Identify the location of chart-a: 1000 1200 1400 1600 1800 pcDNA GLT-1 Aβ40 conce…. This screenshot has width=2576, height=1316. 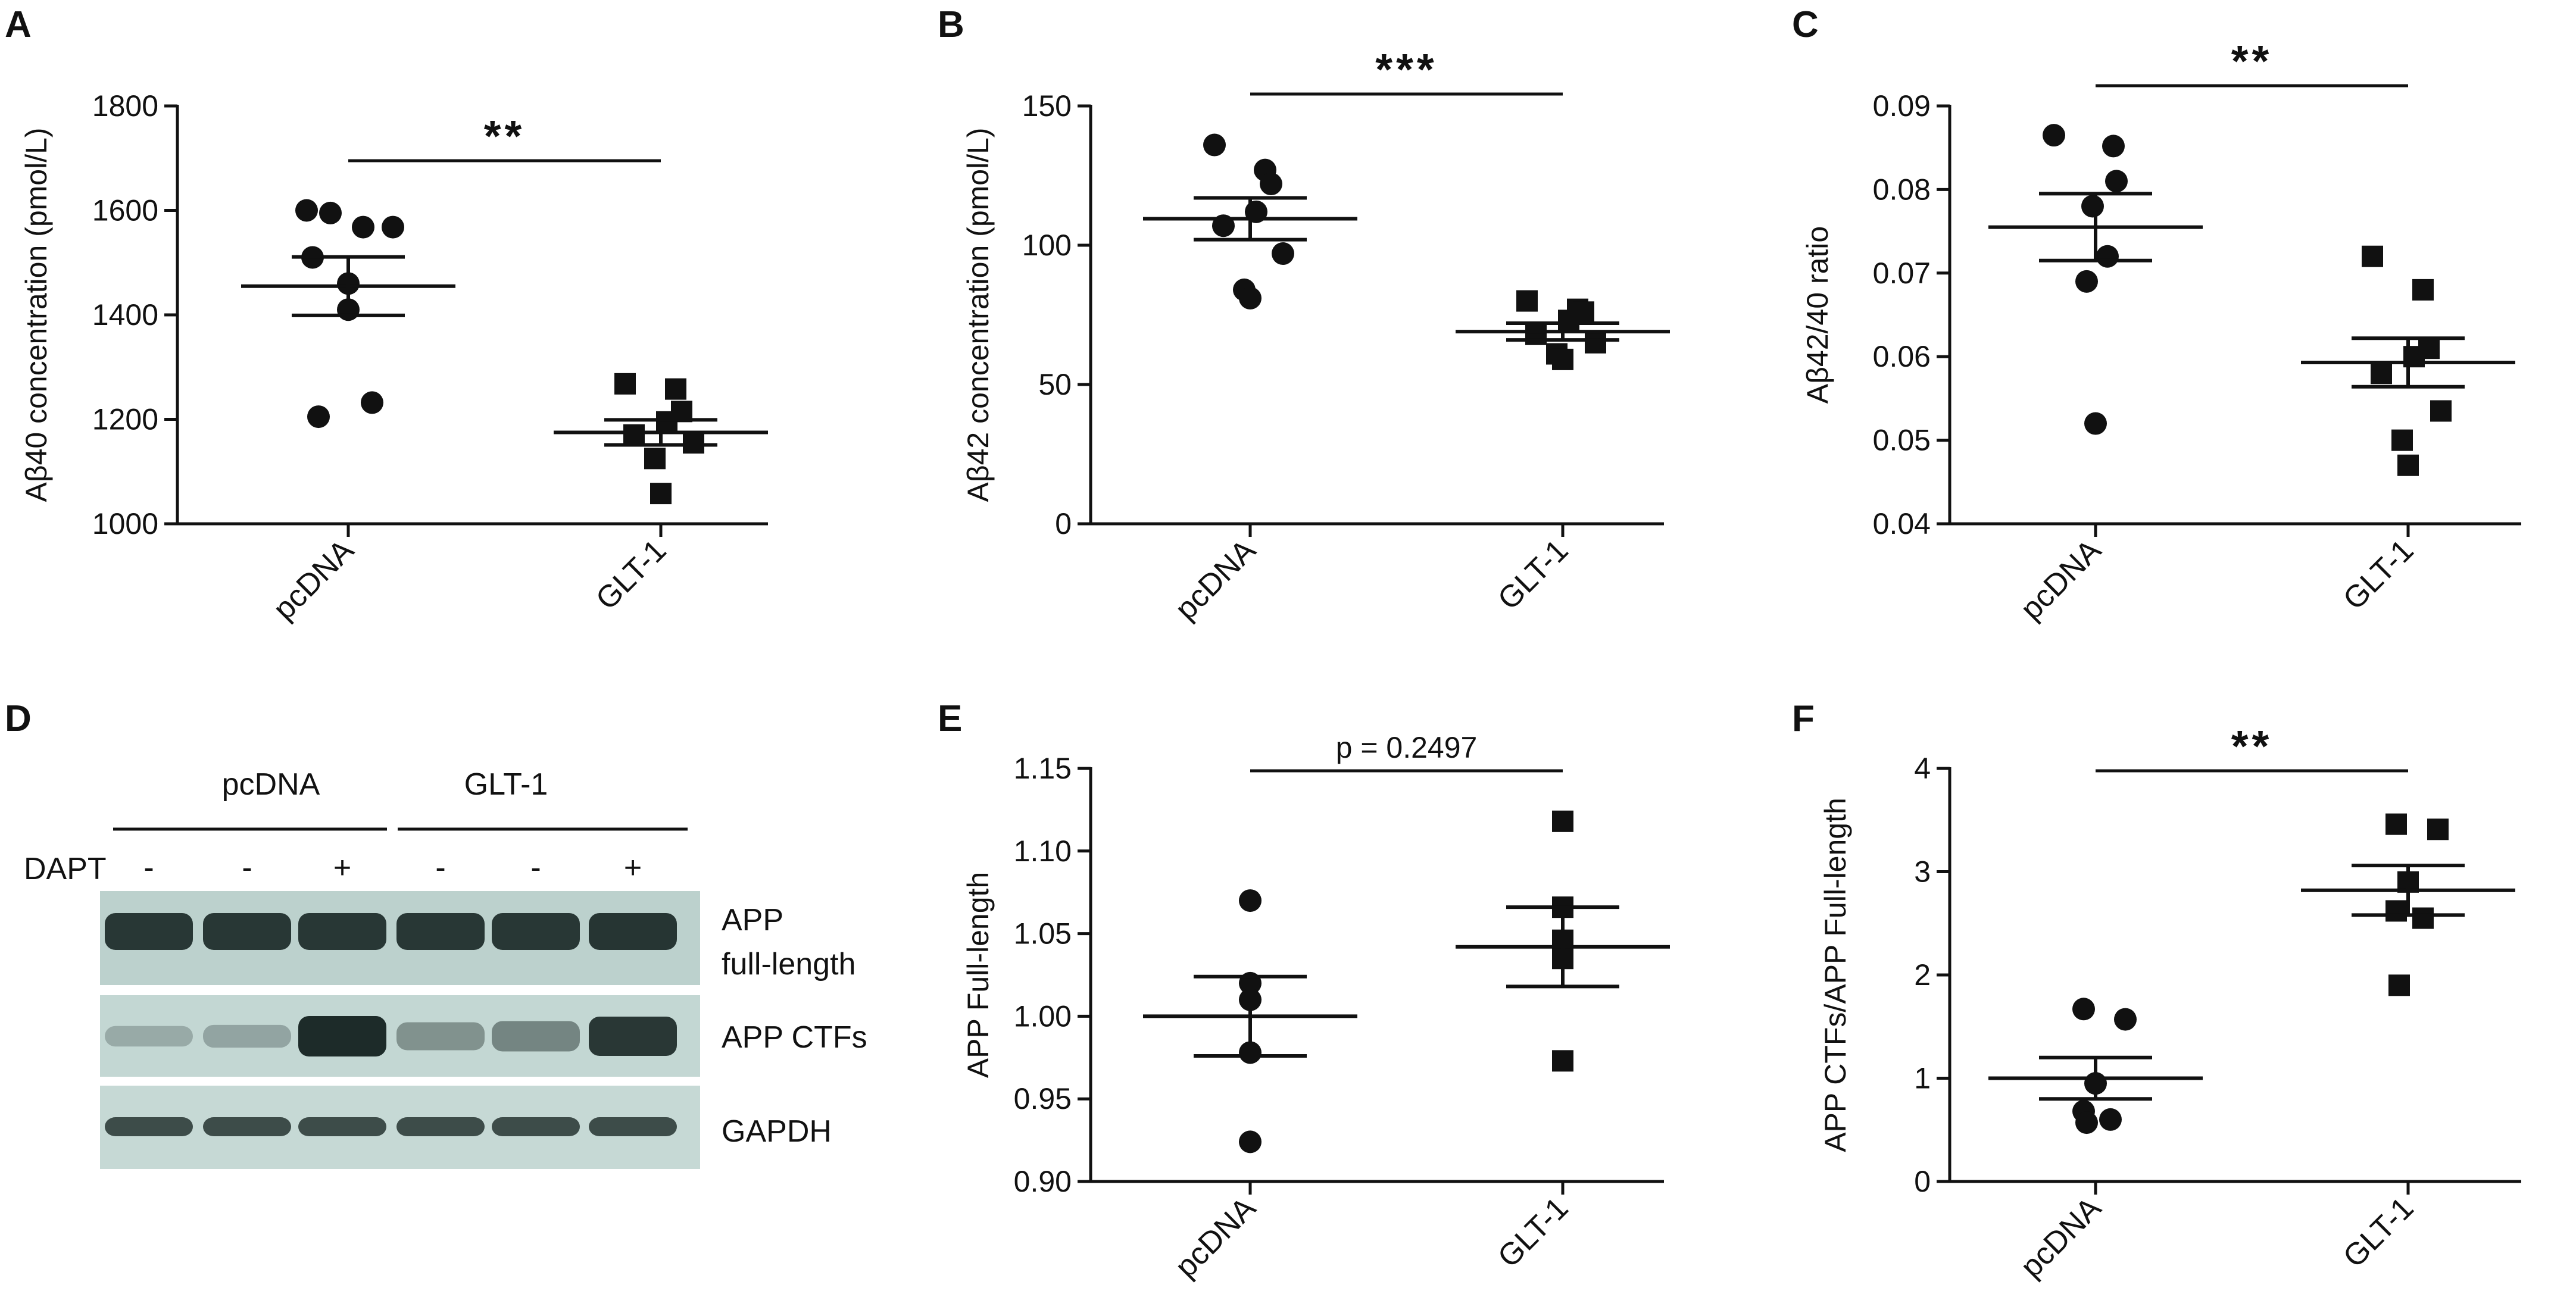
(394, 358).